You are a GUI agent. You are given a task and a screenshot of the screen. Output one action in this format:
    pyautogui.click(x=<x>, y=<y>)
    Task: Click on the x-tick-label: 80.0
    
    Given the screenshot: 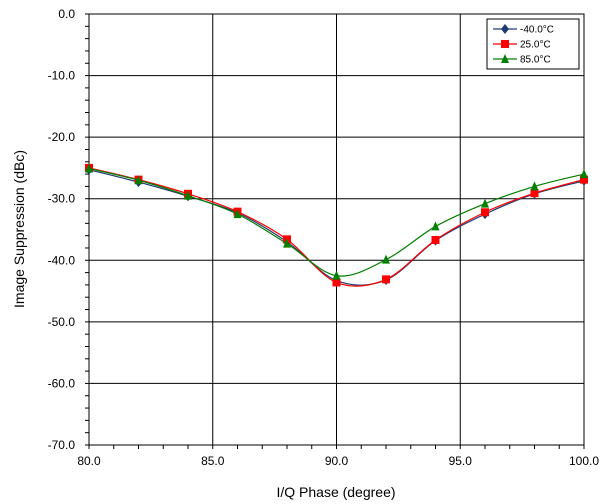 What is the action you would take?
    pyautogui.click(x=89, y=461)
    